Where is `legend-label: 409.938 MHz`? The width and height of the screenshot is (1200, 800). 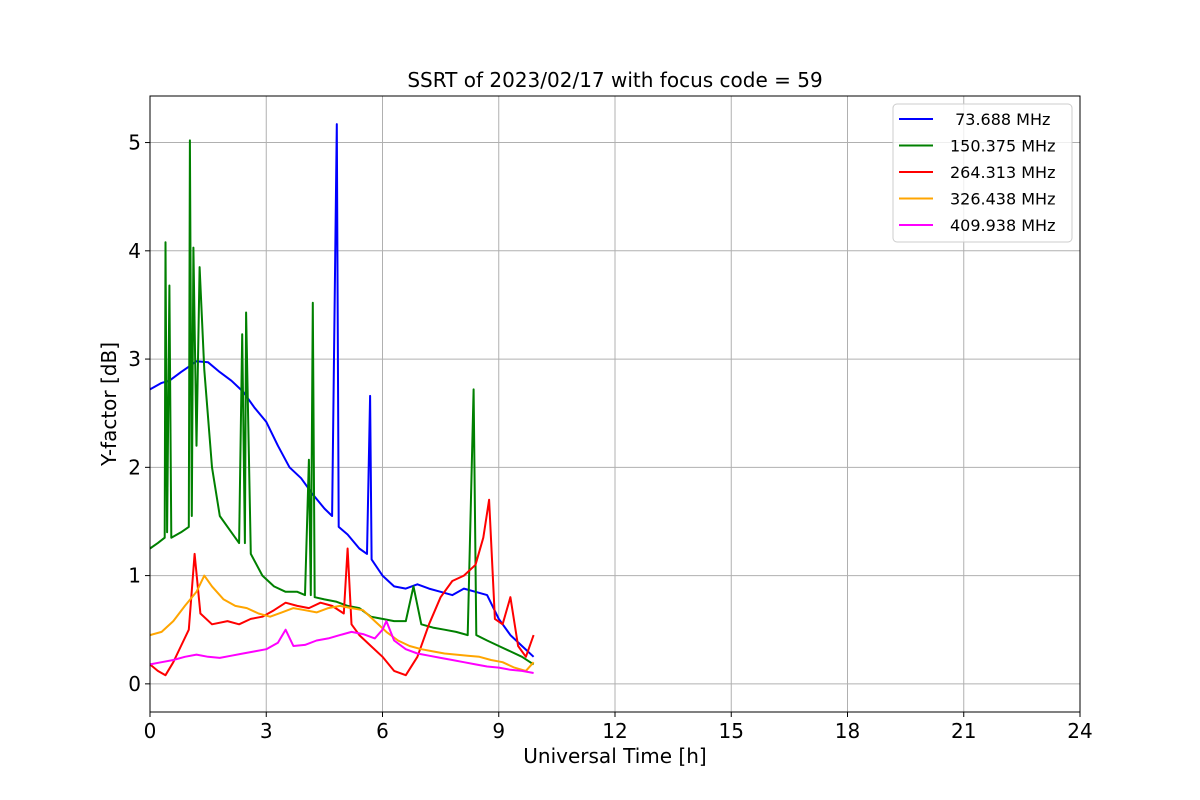 legend-label: 409.938 MHz is located at coordinates (1002, 225).